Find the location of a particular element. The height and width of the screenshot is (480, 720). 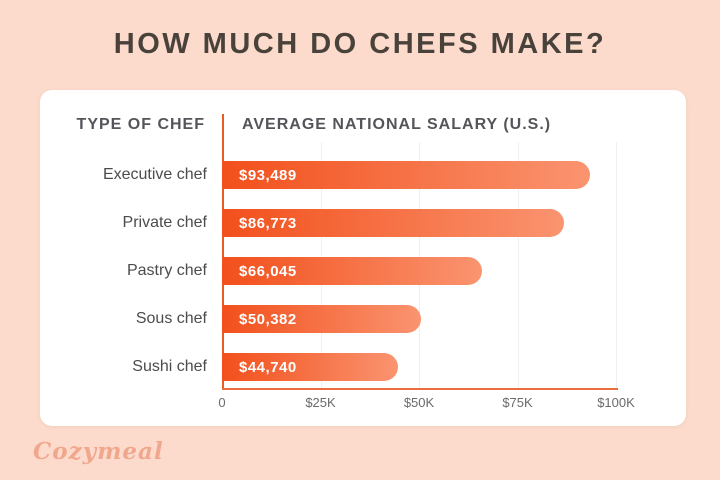

chef-type-label: Sushi chef is located at coordinates (169, 366).